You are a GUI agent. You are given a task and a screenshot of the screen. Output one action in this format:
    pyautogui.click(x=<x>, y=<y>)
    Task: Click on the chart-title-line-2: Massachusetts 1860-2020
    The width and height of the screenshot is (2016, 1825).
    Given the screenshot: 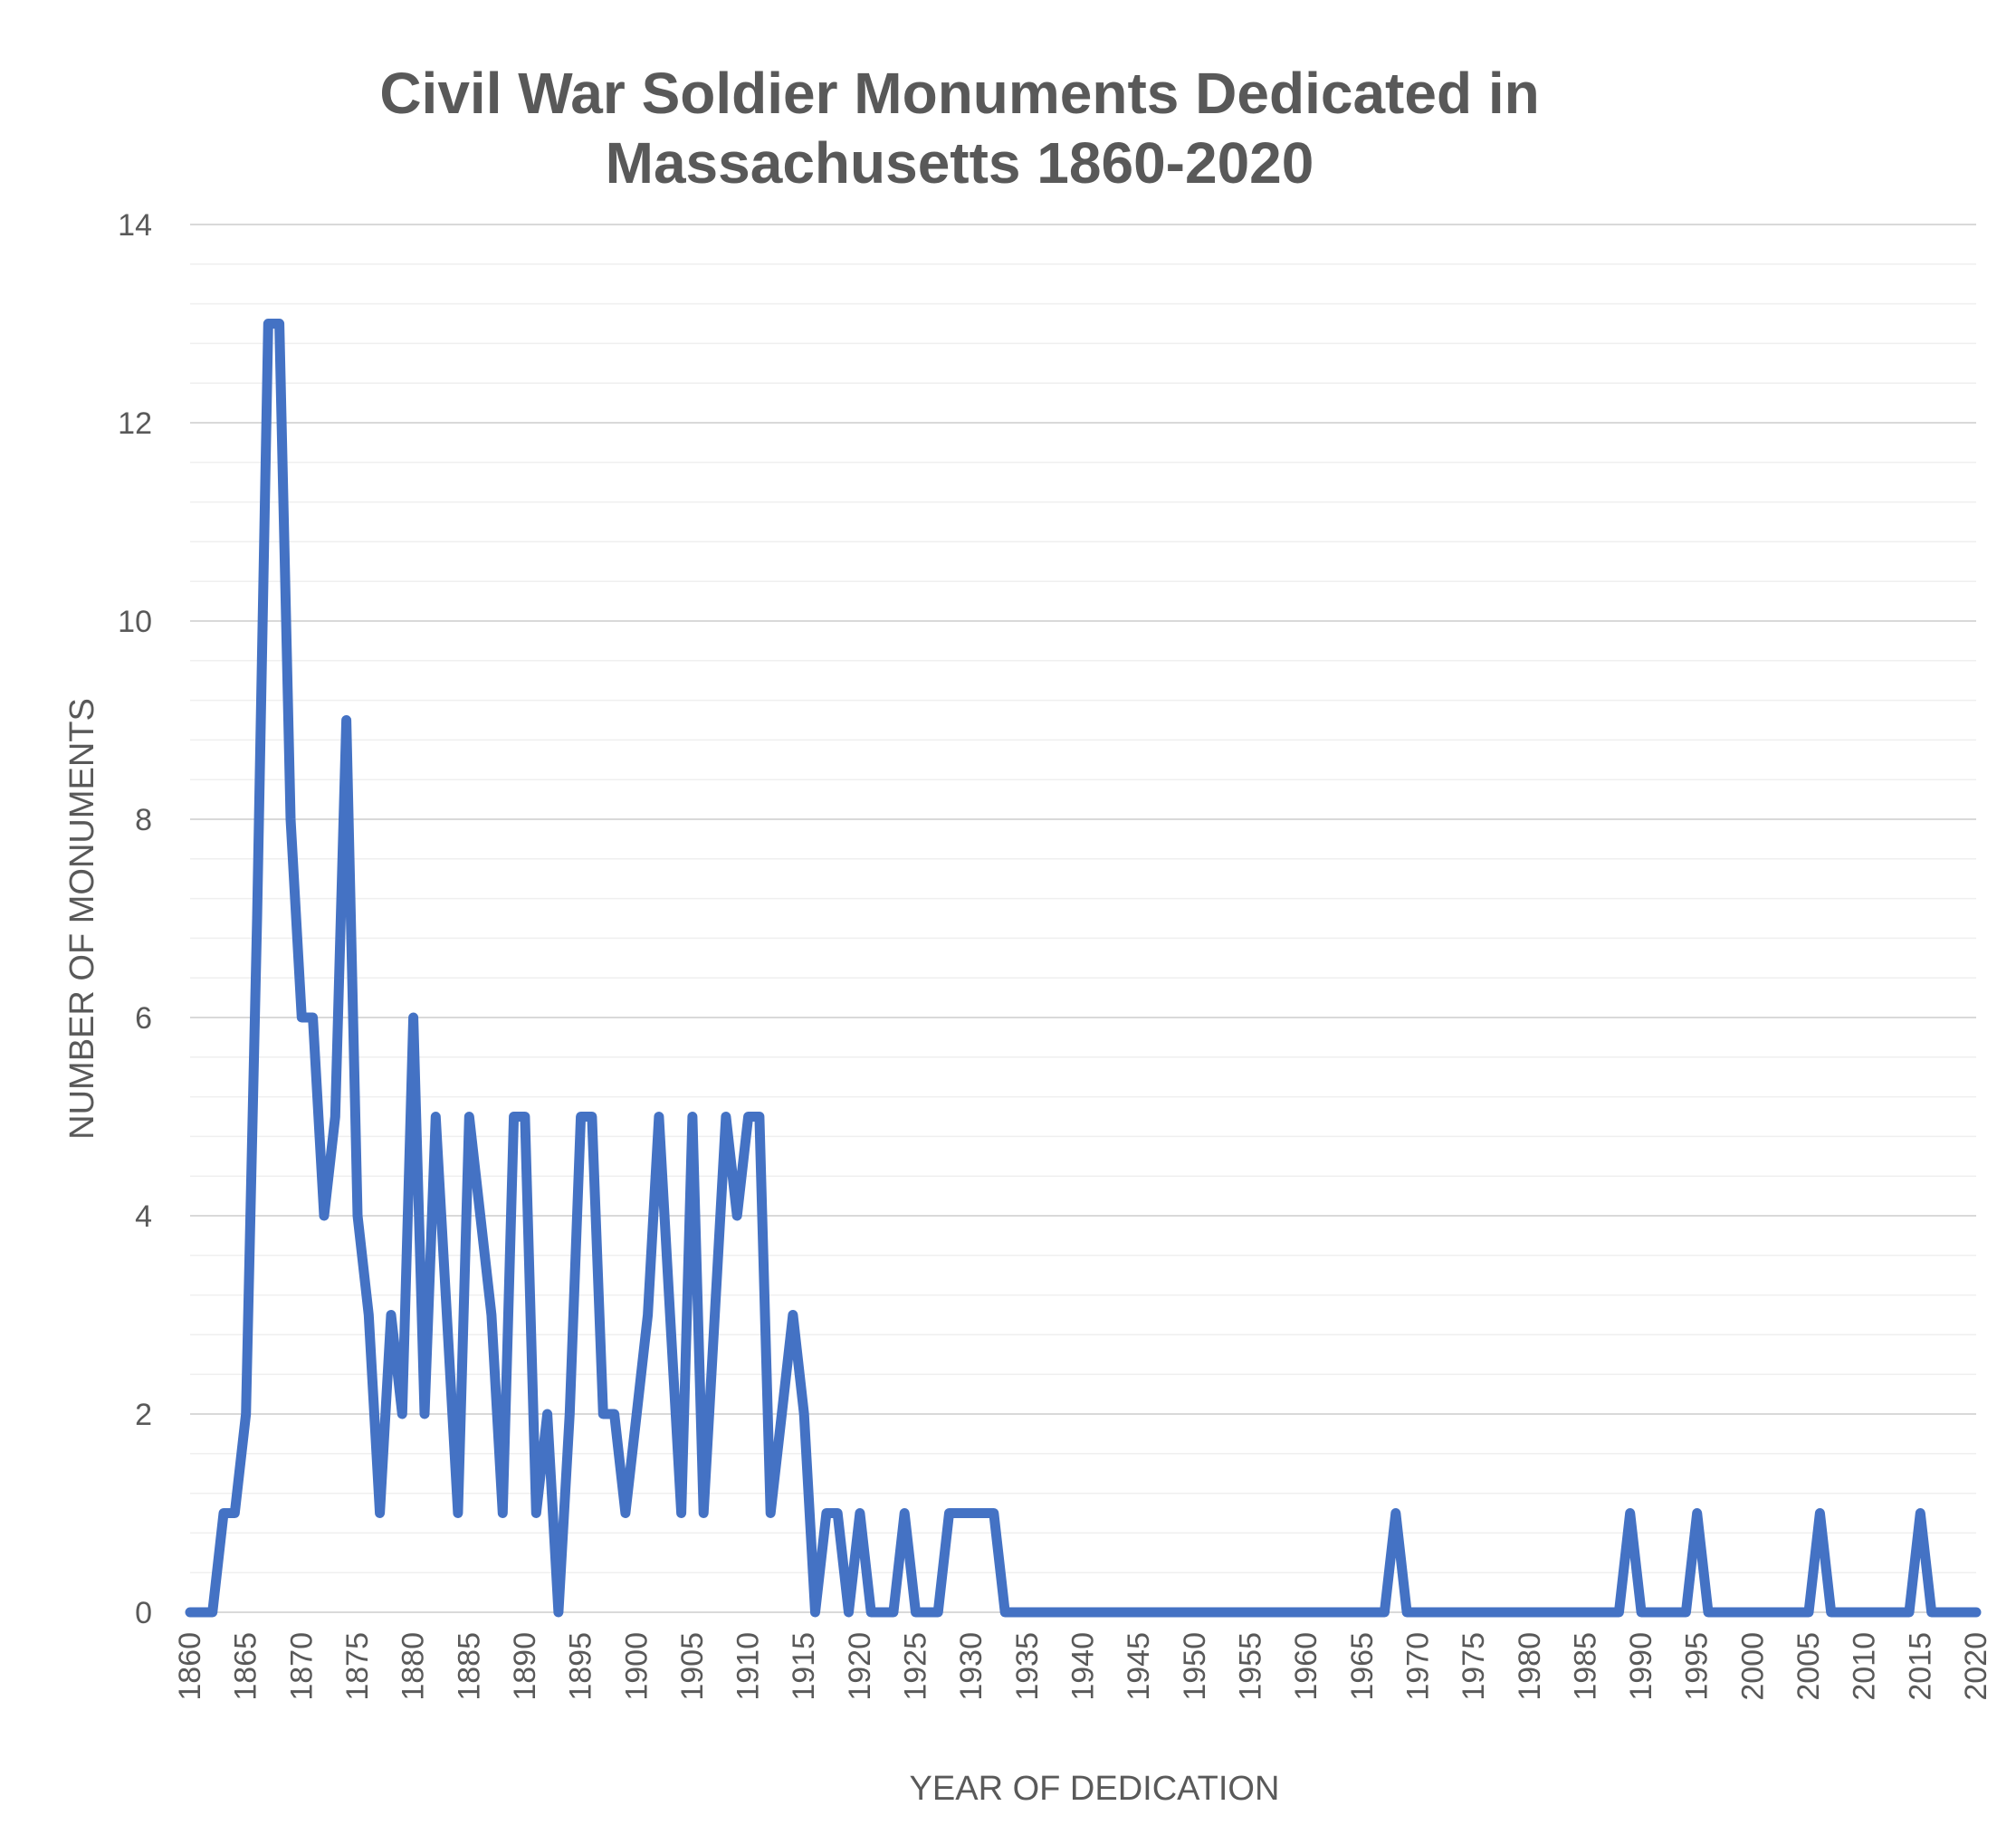 What is the action you would take?
    pyautogui.click(x=960, y=163)
    